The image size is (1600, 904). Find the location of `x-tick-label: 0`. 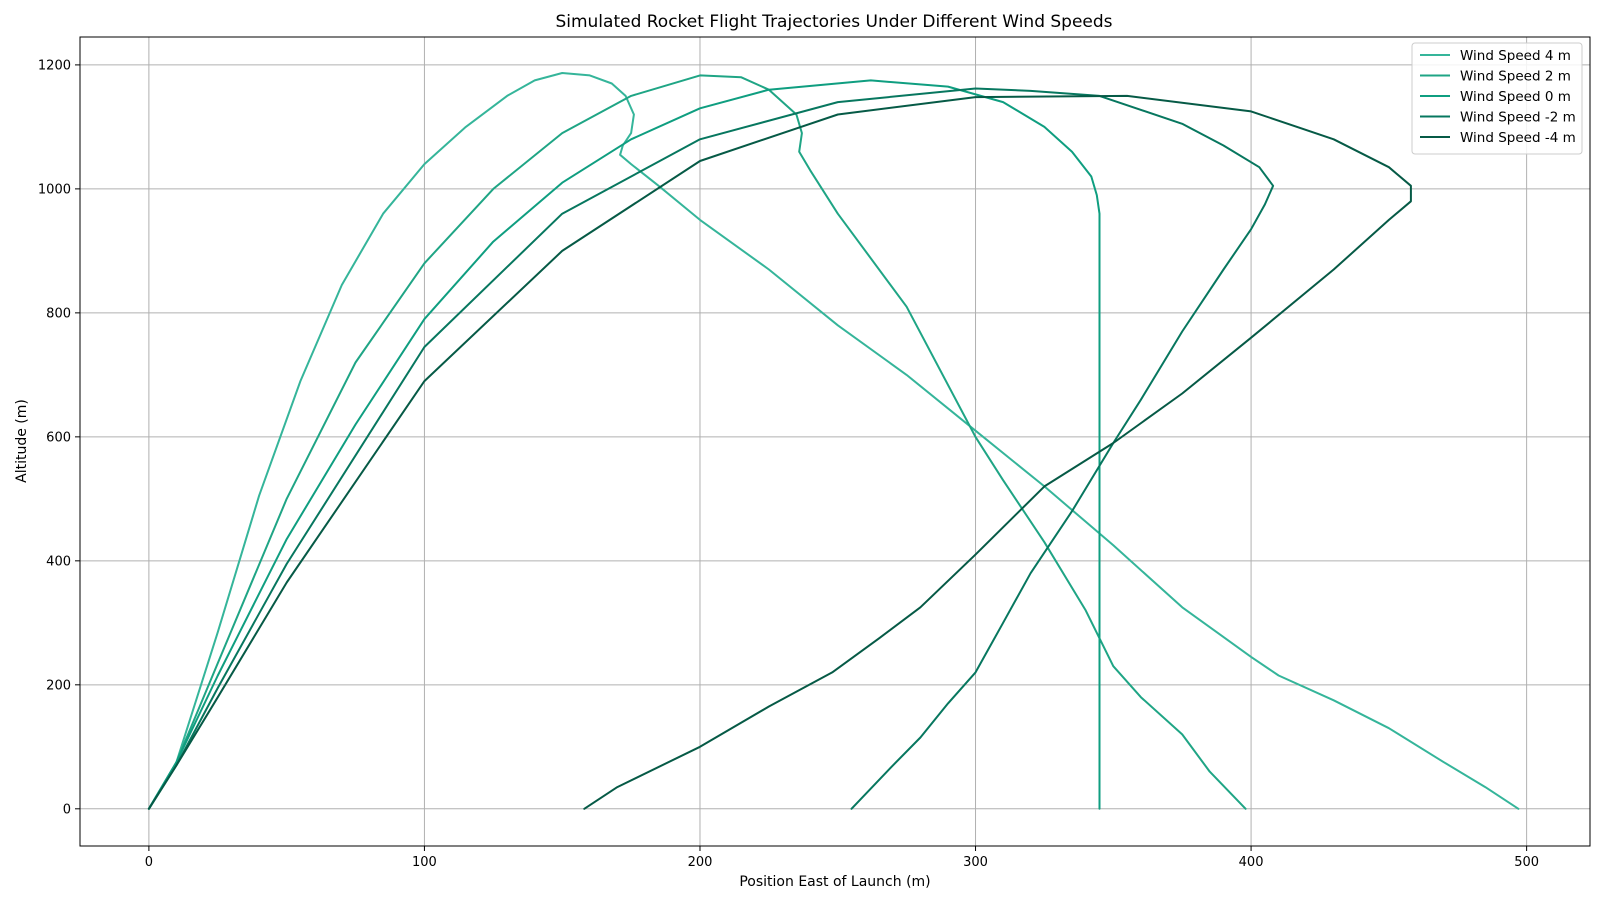

x-tick-label: 0 is located at coordinates (149, 862).